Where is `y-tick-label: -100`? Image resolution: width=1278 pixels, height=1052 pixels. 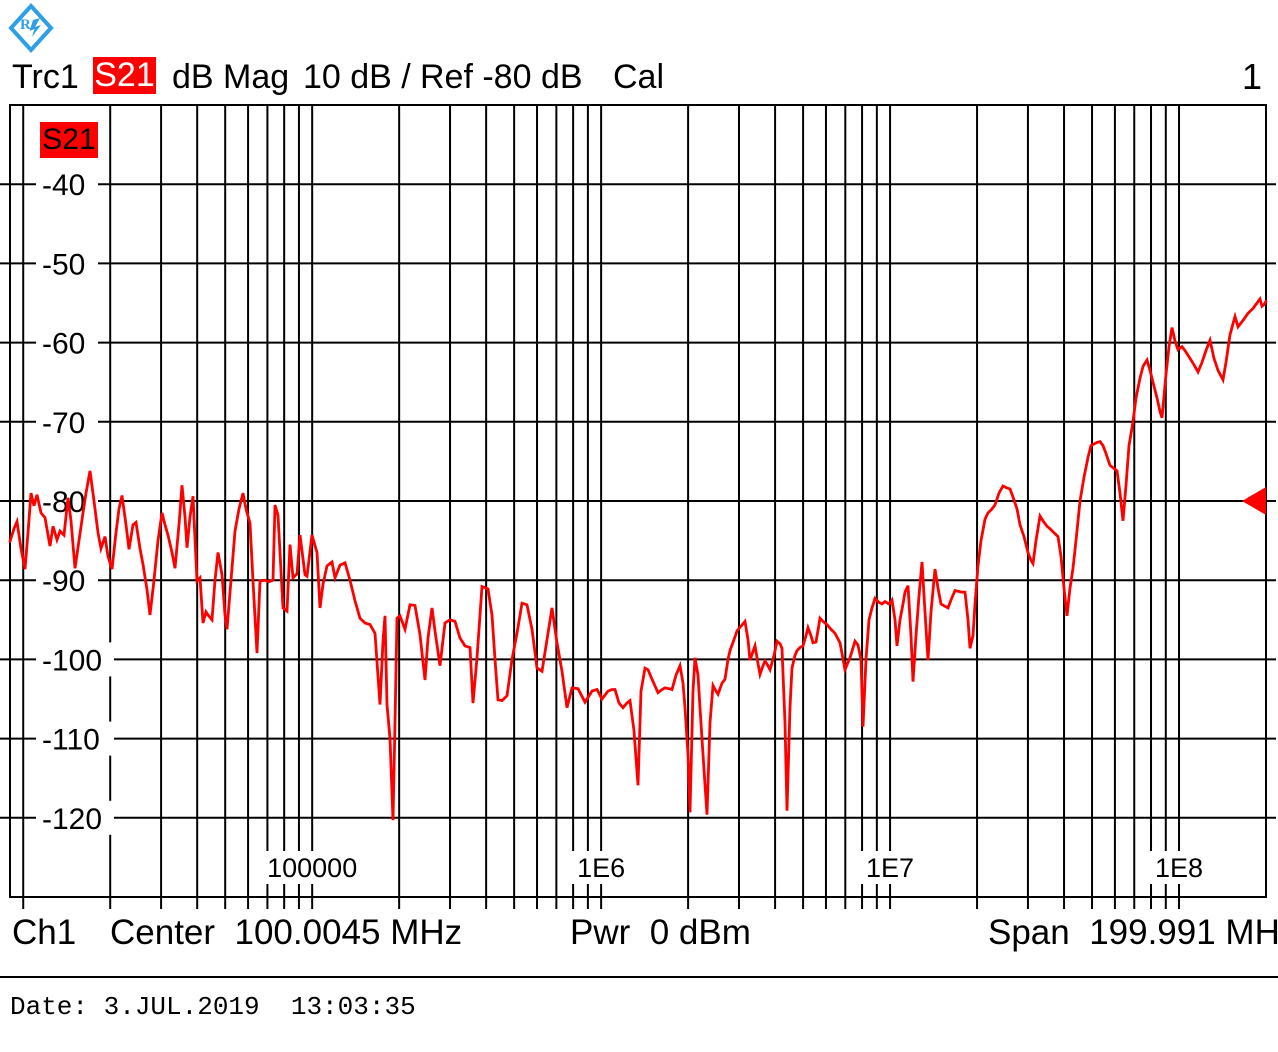
y-tick-label: -100 is located at coordinates (72, 660).